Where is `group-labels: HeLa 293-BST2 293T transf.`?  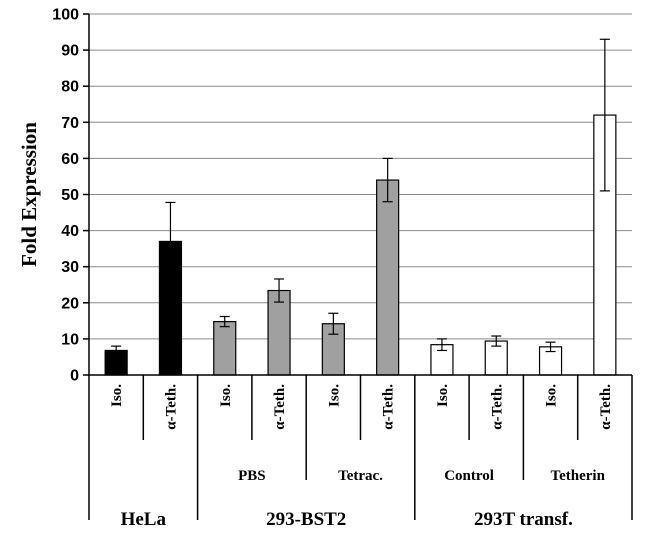 group-labels: HeLa 293-BST2 293T transf. is located at coordinates (347, 519).